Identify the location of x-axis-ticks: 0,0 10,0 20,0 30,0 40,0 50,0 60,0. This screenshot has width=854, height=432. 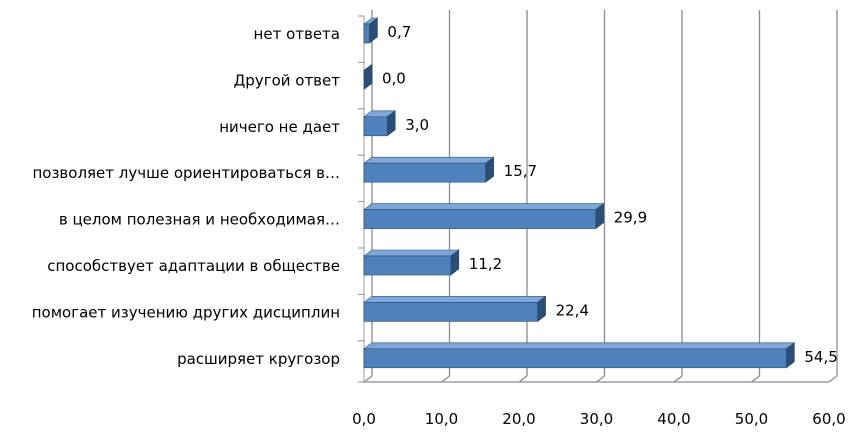
(599, 419).